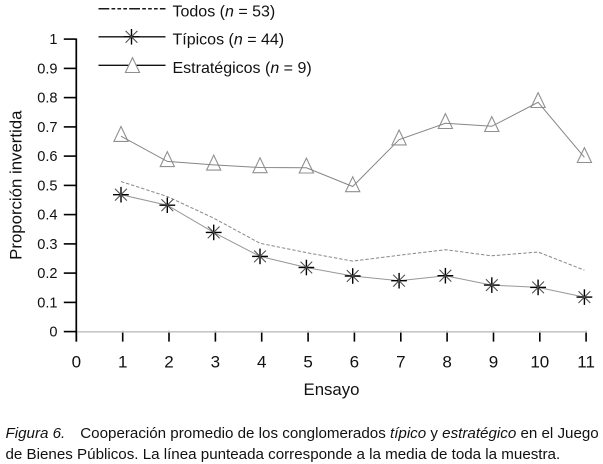 Image resolution: width=603 pixels, height=464 pixels. What do you see at coordinates (47, 69) in the screenshot?
I see `svg-text: 0.9` at bounding box center [47, 69].